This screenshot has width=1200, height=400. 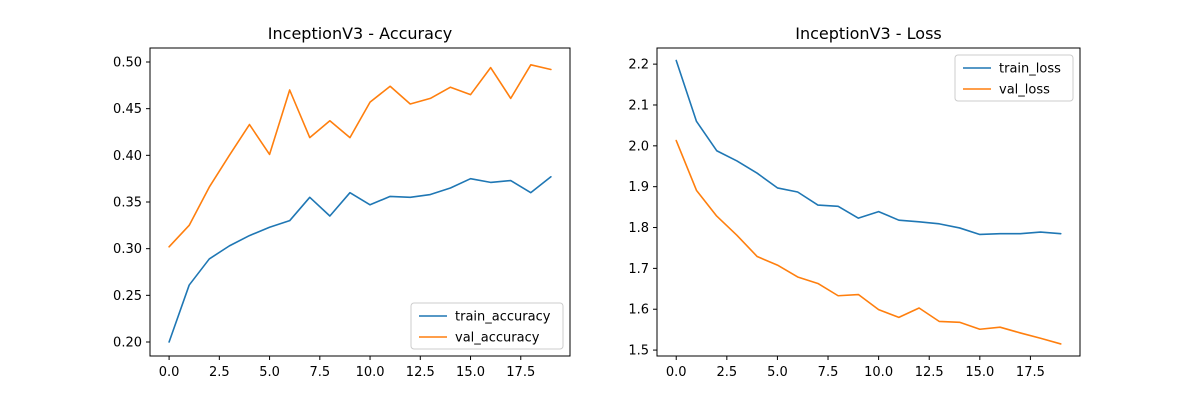 What do you see at coordinates (638, 65) in the screenshot?
I see `loss-y-tick-label: 2.2` at bounding box center [638, 65].